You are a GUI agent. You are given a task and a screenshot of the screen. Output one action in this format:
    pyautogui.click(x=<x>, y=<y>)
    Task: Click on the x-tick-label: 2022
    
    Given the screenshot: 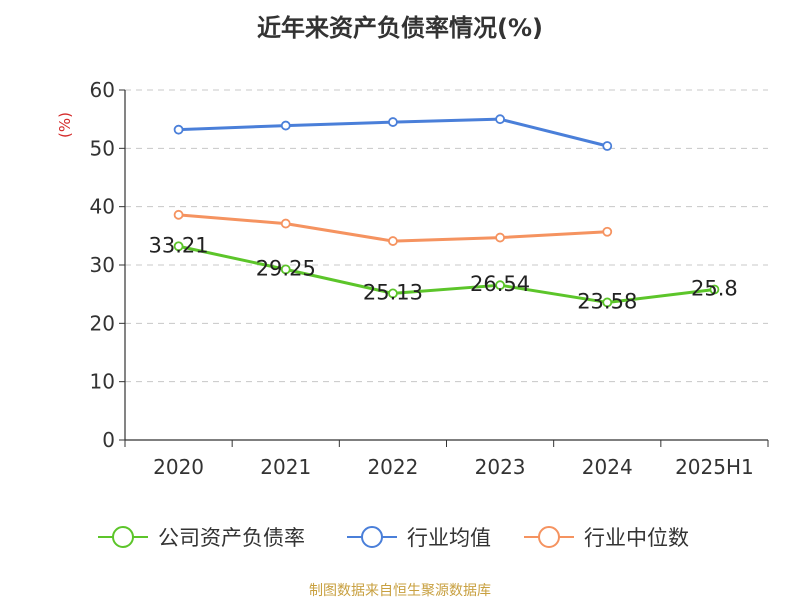 What is the action you would take?
    pyautogui.click(x=392, y=467)
    